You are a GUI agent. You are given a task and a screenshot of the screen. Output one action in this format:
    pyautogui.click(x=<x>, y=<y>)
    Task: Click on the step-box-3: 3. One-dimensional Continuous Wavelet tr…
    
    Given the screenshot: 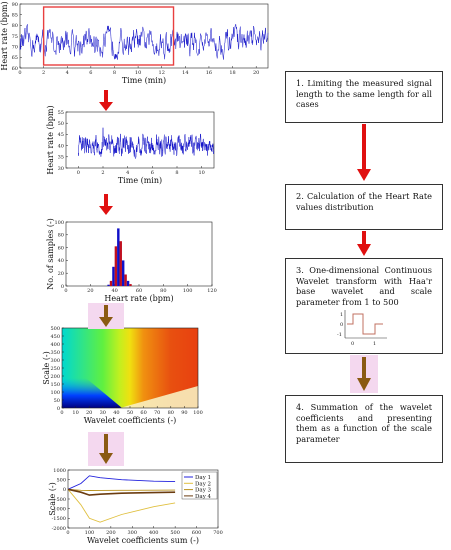 What is the action you would take?
    pyautogui.click(x=364, y=306)
    